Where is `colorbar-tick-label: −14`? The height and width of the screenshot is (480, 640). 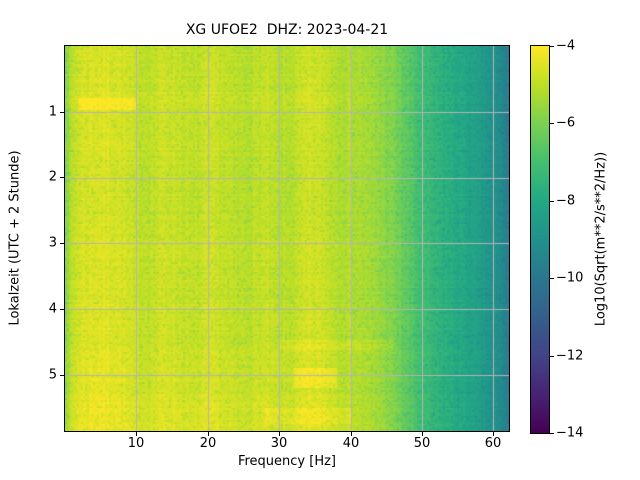
colorbar-tick-label: −14 is located at coordinates (570, 433).